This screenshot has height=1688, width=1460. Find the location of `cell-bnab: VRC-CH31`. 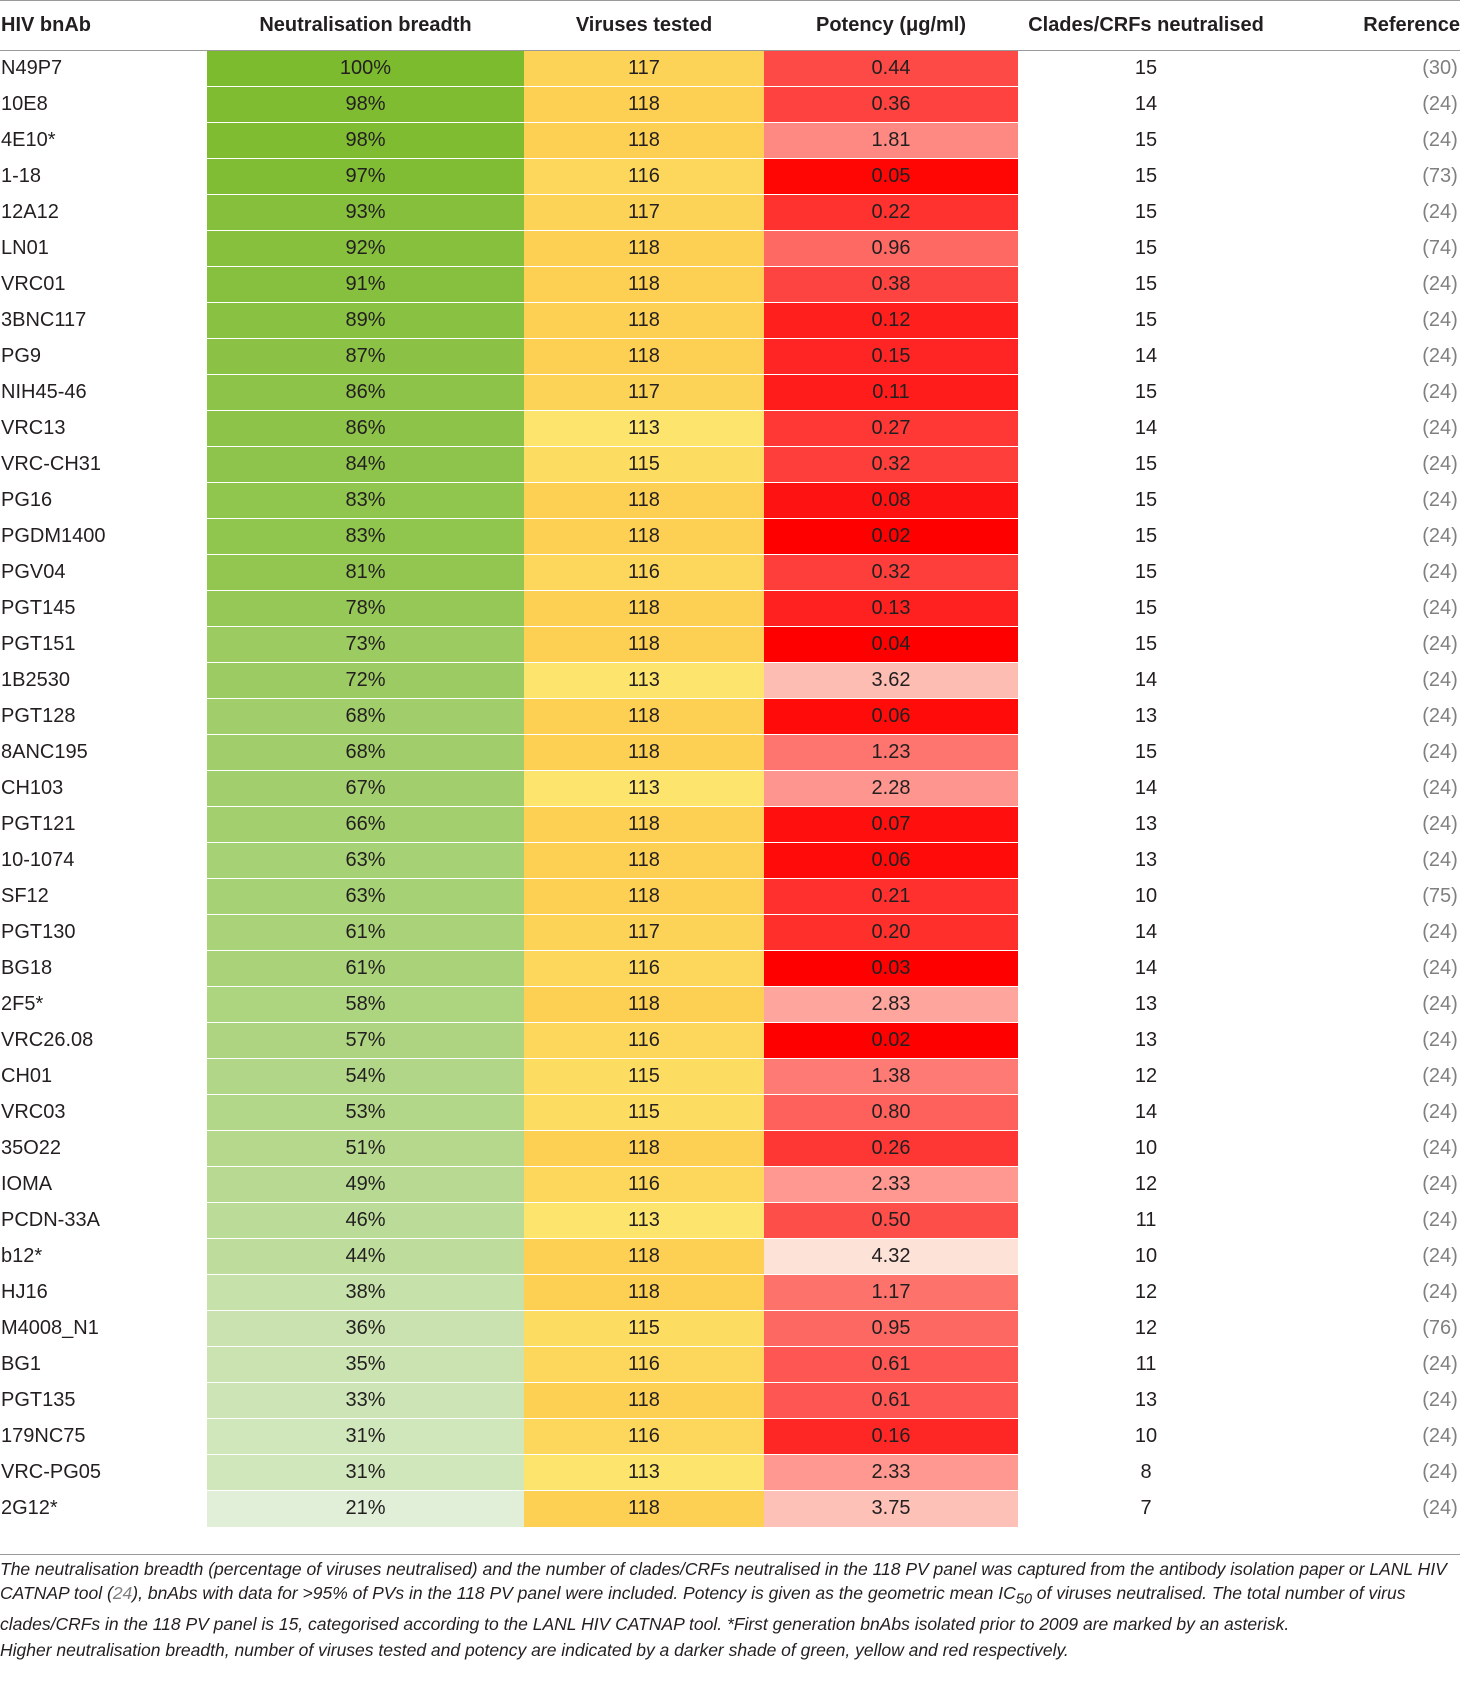

cell-bnab: VRC-CH31 is located at coordinates (103, 464).